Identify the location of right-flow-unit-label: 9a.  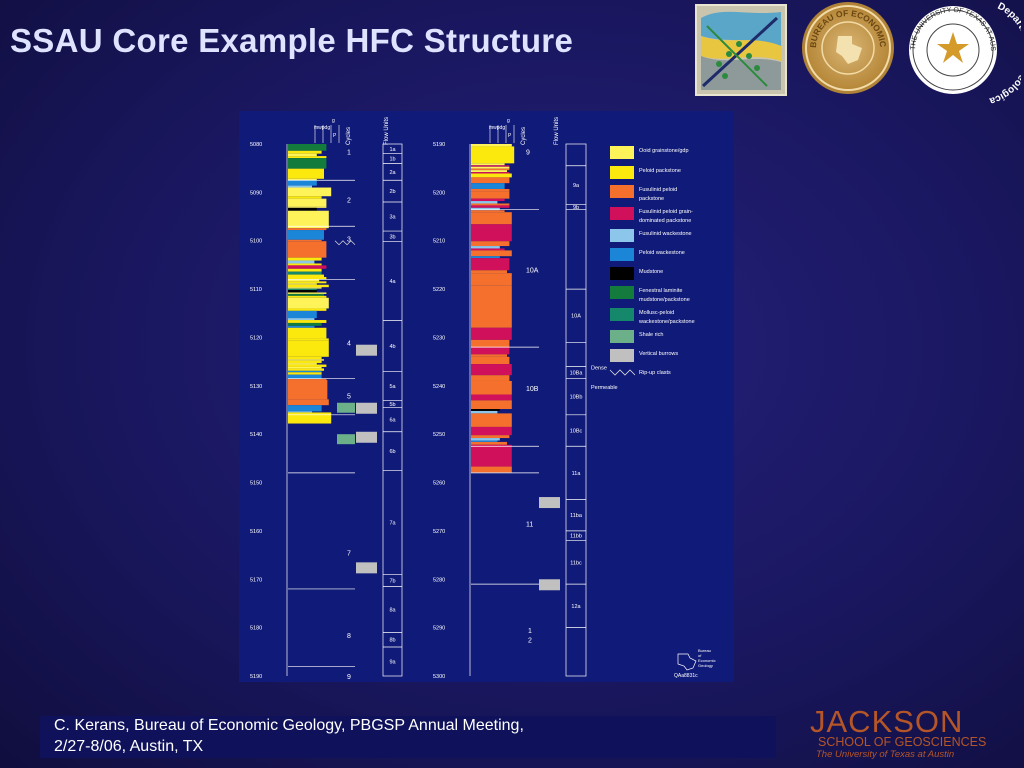
(576, 186).